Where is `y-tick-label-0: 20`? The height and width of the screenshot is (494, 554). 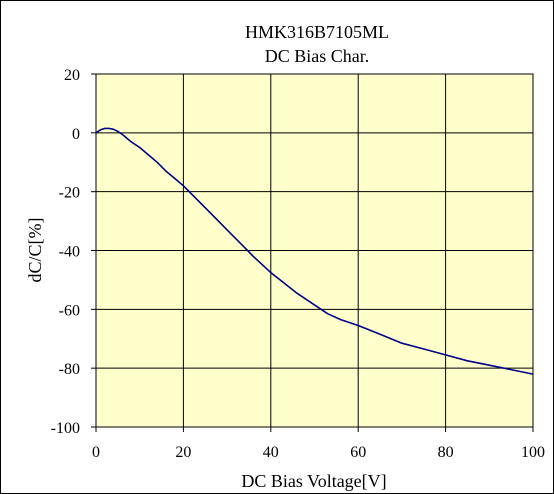 y-tick-label-0: 20 is located at coordinates (72, 75).